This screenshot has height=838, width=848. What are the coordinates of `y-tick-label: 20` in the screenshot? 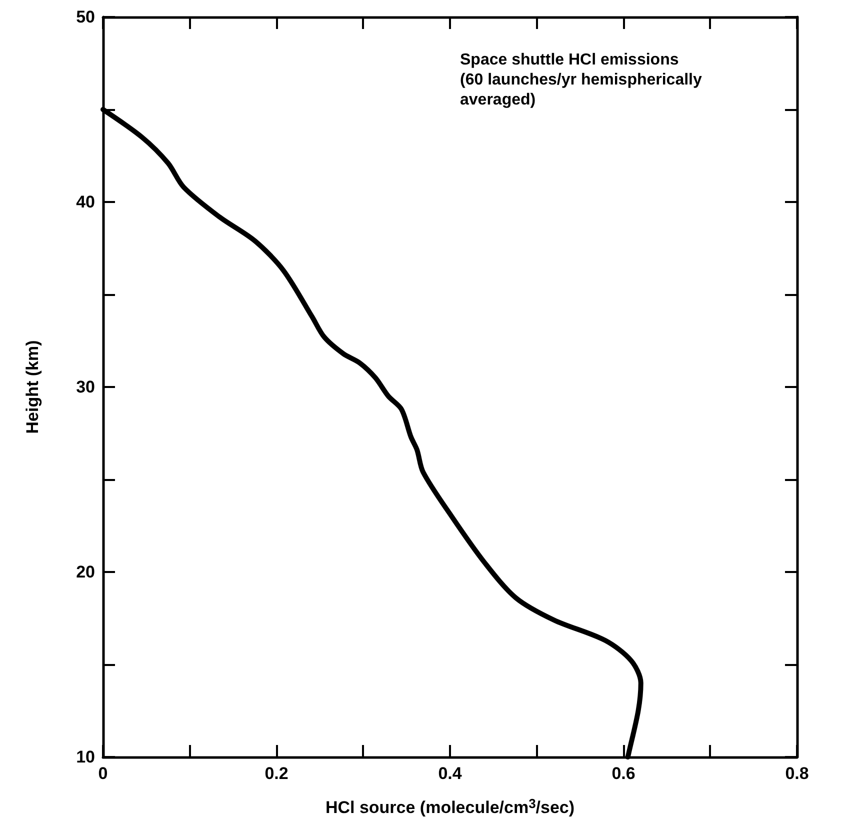 It's located at (85, 572).